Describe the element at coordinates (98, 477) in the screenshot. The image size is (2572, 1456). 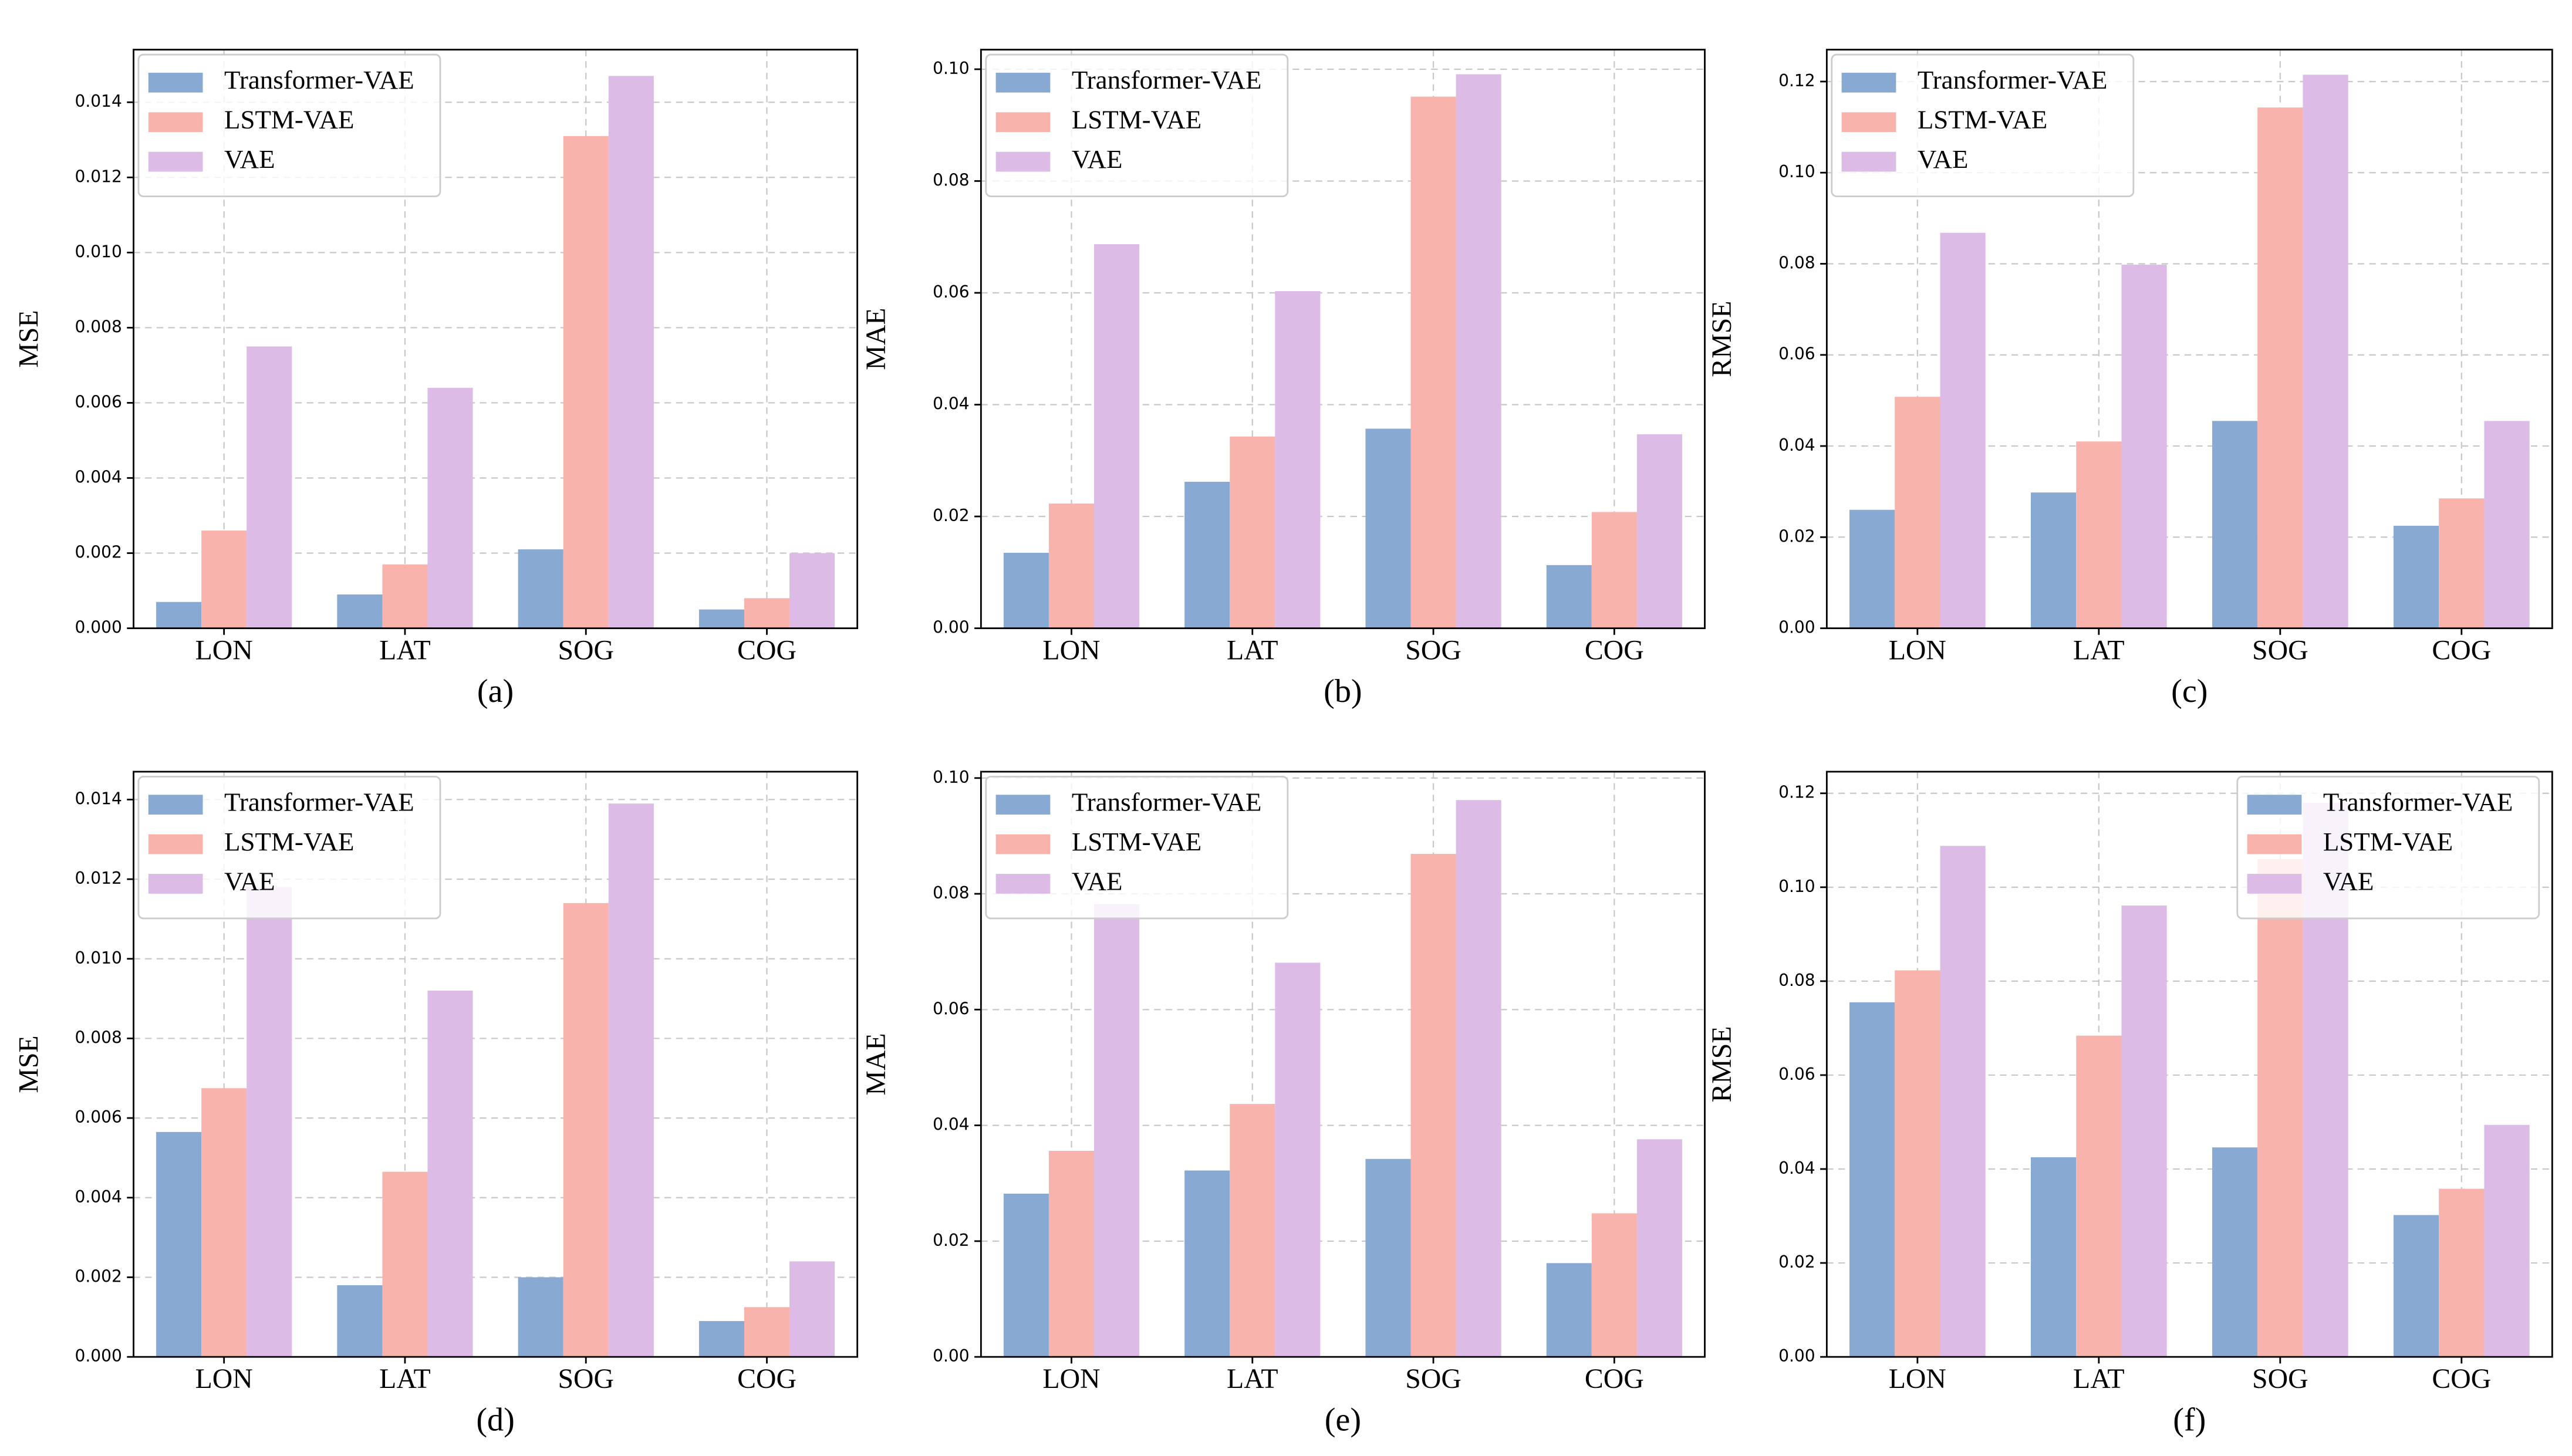
I see `y-tick-label: 0.004` at that location.